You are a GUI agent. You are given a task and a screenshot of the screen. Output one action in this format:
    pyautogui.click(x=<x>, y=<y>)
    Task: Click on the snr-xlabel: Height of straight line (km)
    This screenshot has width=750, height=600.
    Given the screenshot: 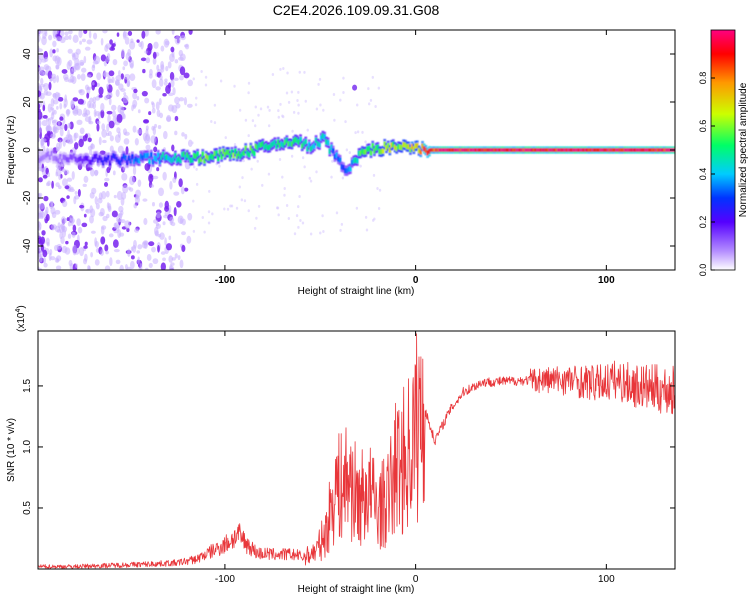 What is the action you would take?
    pyautogui.click(x=356, y=589)
    